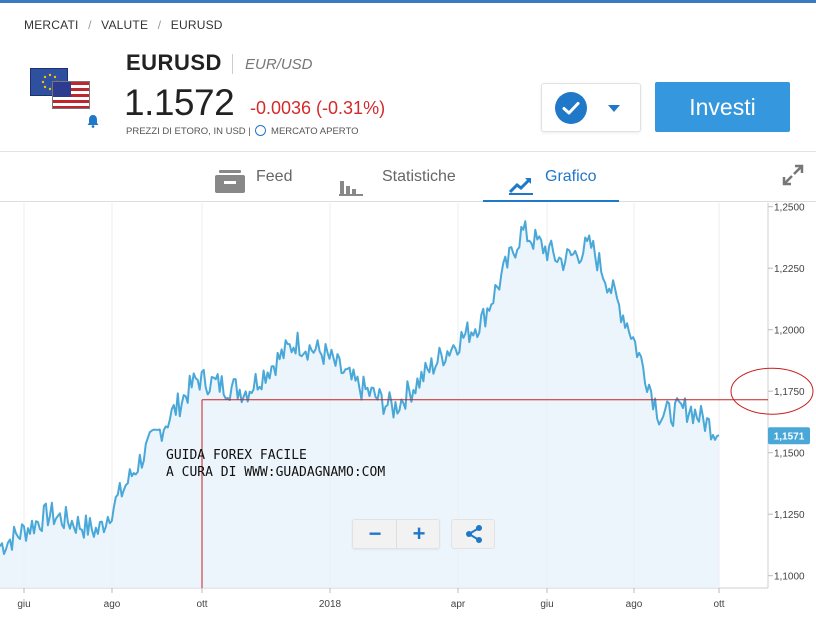 The image size is (816, 619). What do you see at coordinates (419, 533) in the screenshot?
I see `zoom-in-button: +` at bounding box center [419, 533].